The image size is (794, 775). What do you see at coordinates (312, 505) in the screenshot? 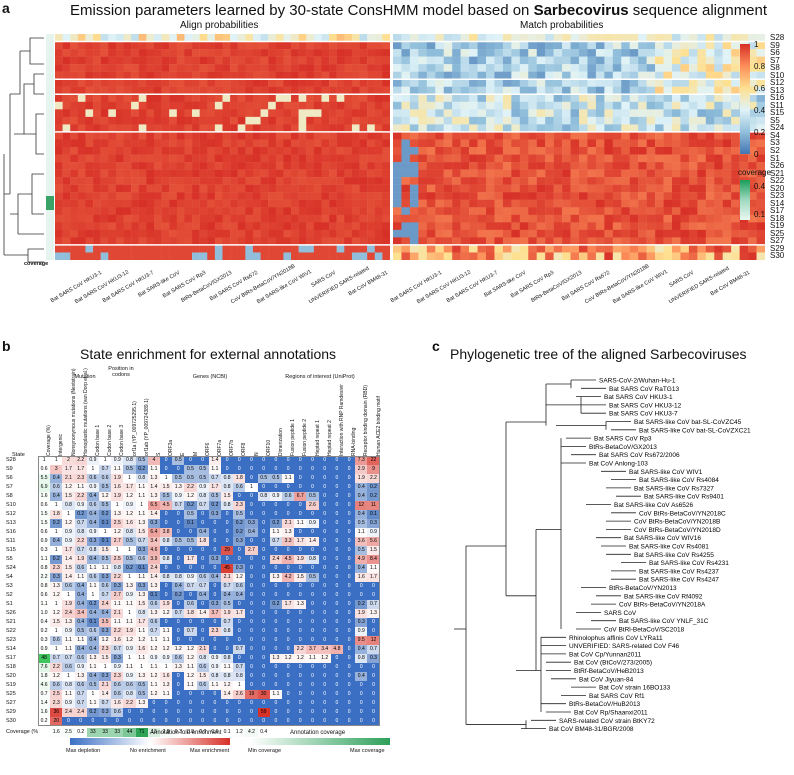
I see `table-cell: 2.6` at bounding box center [312, 505].